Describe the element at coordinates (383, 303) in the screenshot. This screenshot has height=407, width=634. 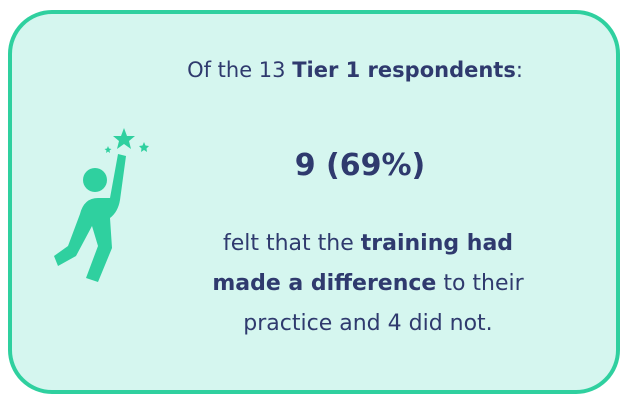
I see `body-text-part: to their practice and 4 did not.` at that location.